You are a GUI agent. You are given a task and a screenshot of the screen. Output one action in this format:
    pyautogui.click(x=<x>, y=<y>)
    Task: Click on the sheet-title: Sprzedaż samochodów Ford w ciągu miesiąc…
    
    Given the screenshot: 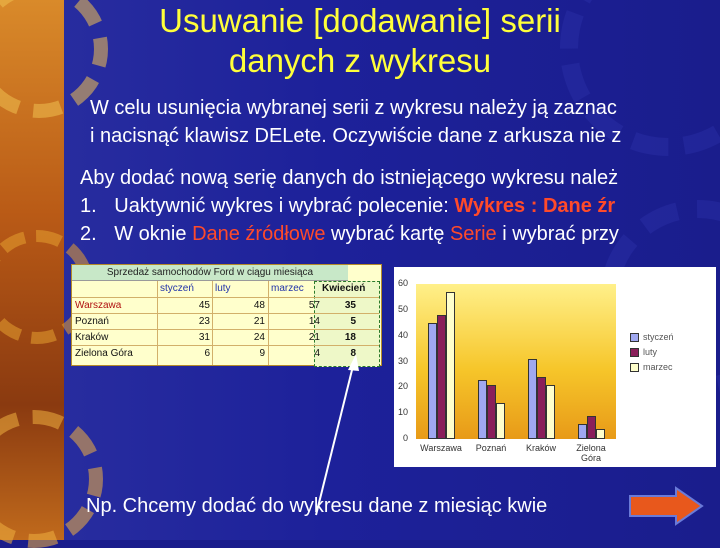 What is the action you would take?
    pyautogui.click(x=210, y=273)
    